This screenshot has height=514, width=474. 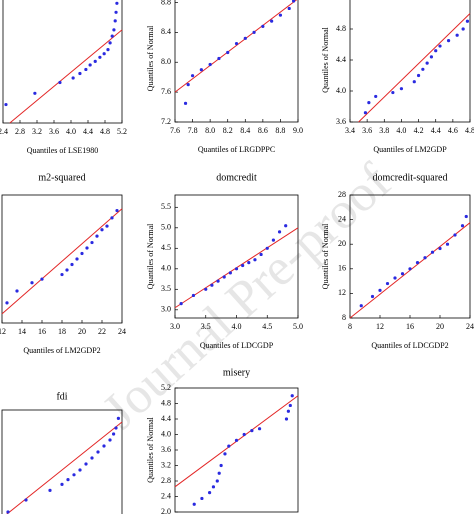 What do you see at coordinates (245, 130) in the screenshot?
I see `x-tick-label: 8.4` at bounding box center [245, 130].